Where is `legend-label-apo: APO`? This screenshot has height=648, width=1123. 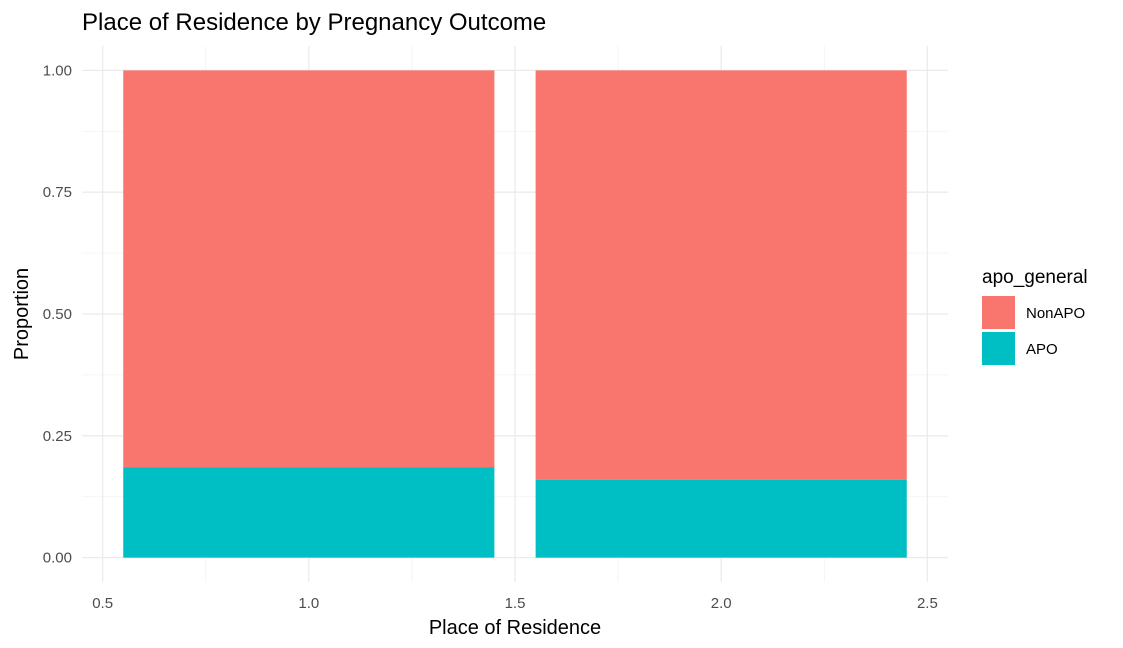
legend-label-apo: APO is located at coordinates (1042, 349).